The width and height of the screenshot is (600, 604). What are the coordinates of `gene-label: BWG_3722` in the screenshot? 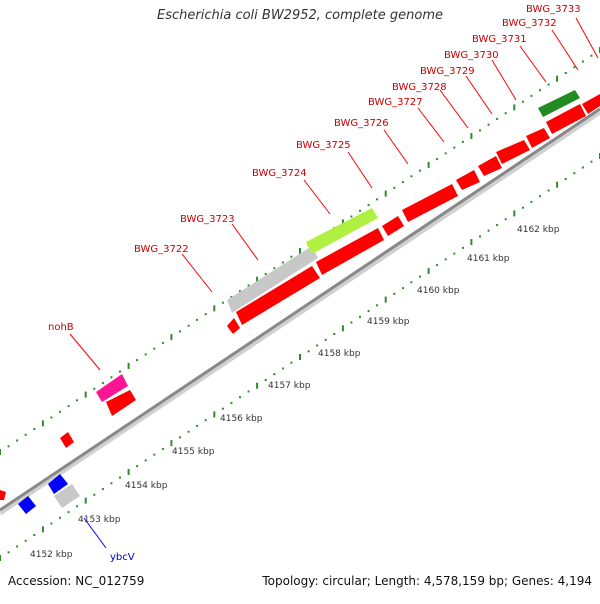 It's located at (161, 249).